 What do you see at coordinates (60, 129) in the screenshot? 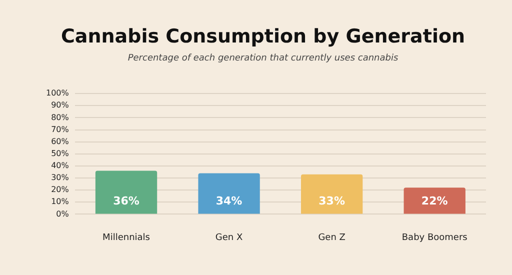
I see `y-tick-label: 70%` at bounding box center [60, 129].